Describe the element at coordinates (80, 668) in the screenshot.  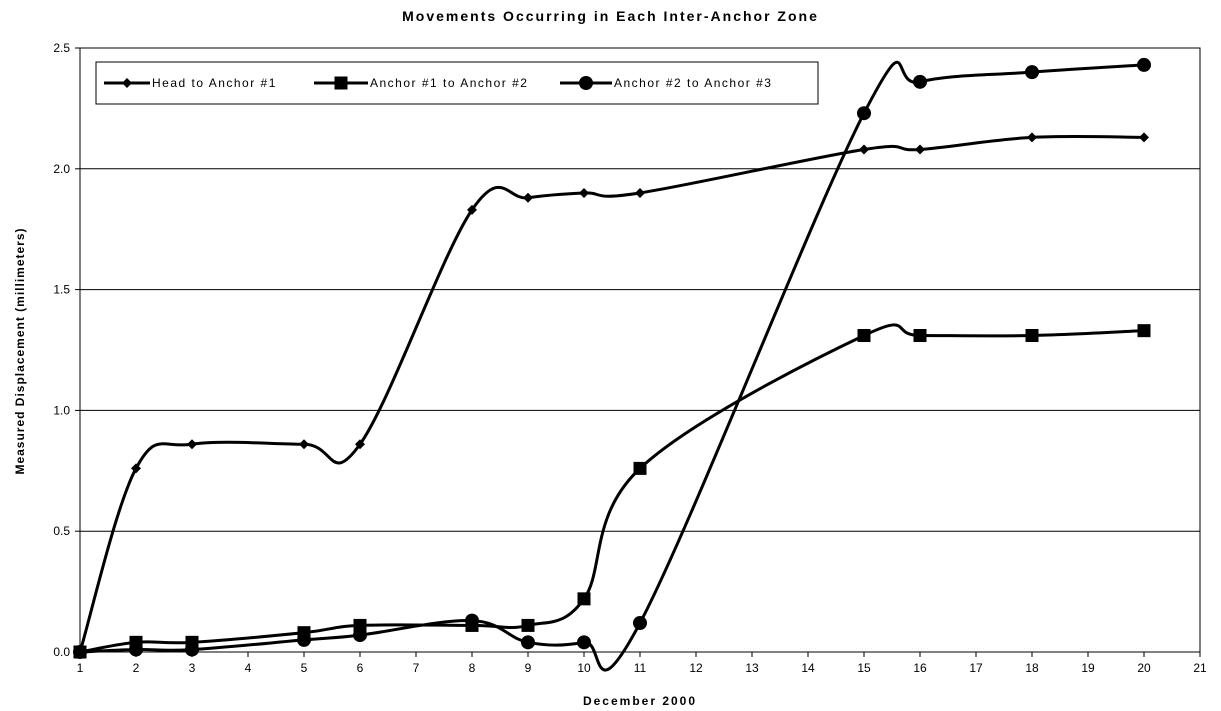
I see `x-tick-label: 1` at that location.